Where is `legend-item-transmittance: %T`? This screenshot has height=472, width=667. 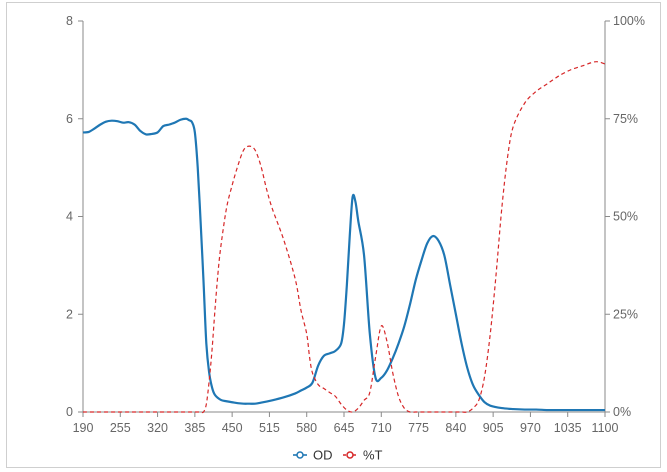
legend-item-transmittance: %T is located at coordinates (363, 455).